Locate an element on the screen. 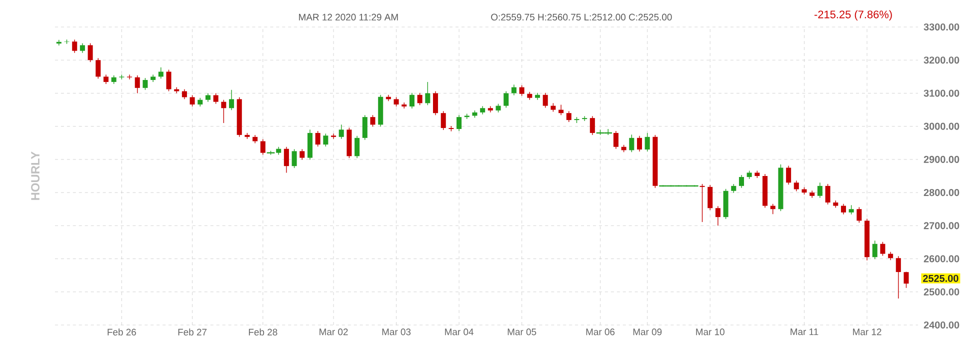 The height and width of the screenshot is (350, 975). y-tick-label: 2700.00 is located at coordinates (942, 226).